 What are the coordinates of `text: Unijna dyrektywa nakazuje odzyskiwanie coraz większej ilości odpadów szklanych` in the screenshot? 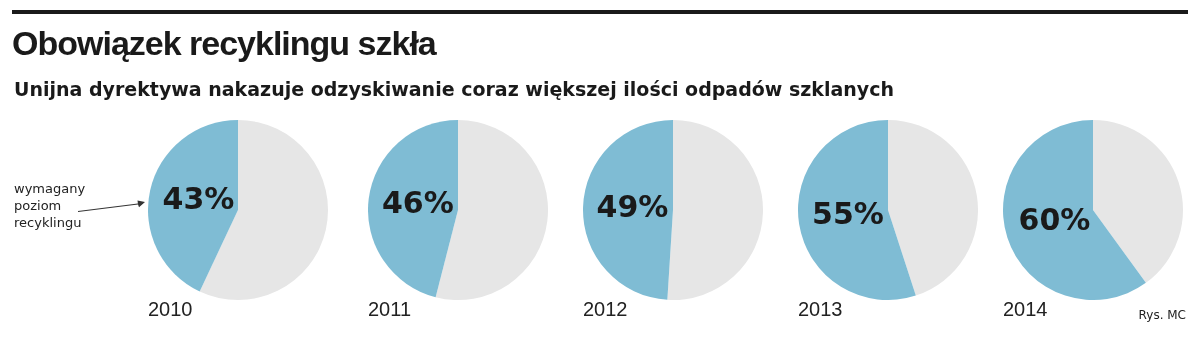 It's located at (454, 89).